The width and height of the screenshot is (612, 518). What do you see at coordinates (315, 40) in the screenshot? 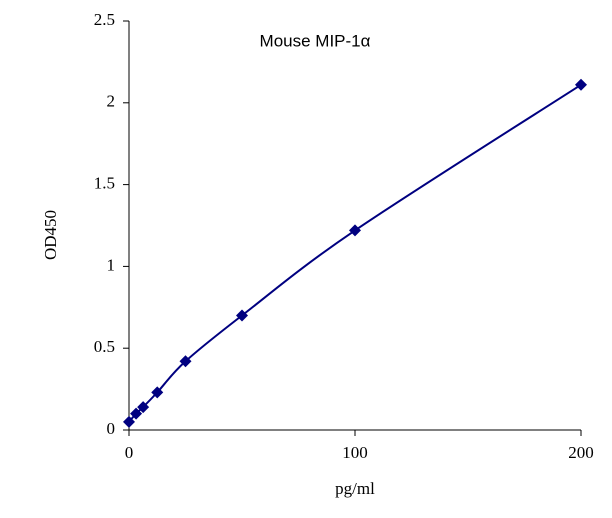
I see `chart-title: Mouse MIP-1α` at bounding box center [315, 40].